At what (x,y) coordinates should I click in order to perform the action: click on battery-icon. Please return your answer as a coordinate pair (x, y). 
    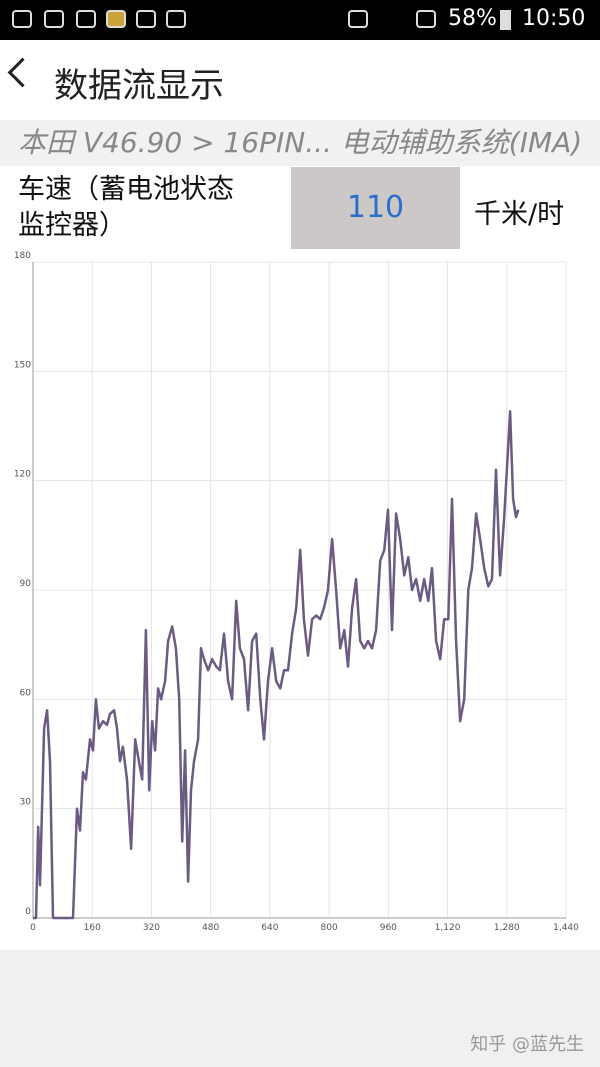
    Looking at the image, I should click on (505, 20).